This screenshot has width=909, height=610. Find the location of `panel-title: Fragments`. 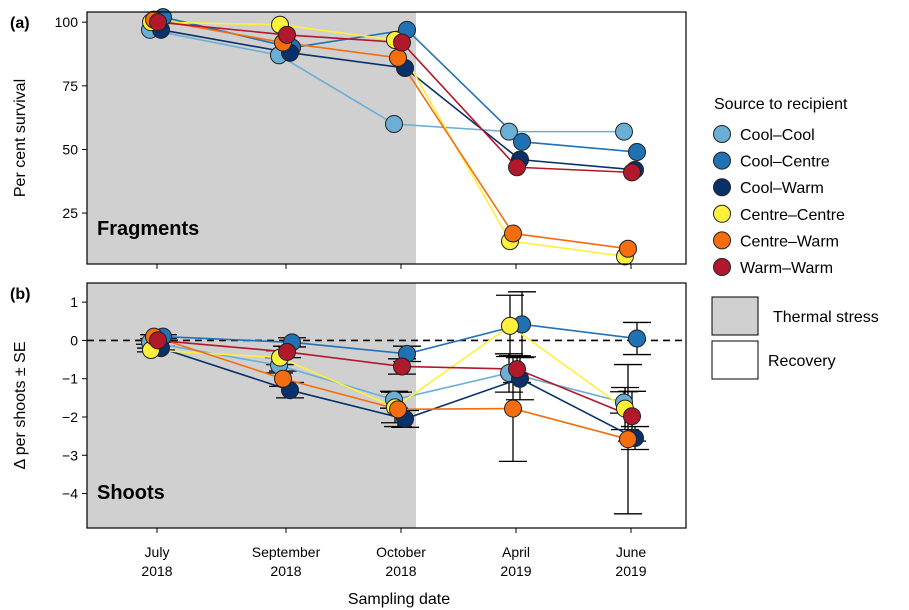

panel-title: Fragments is located at coordinates (148, 229).